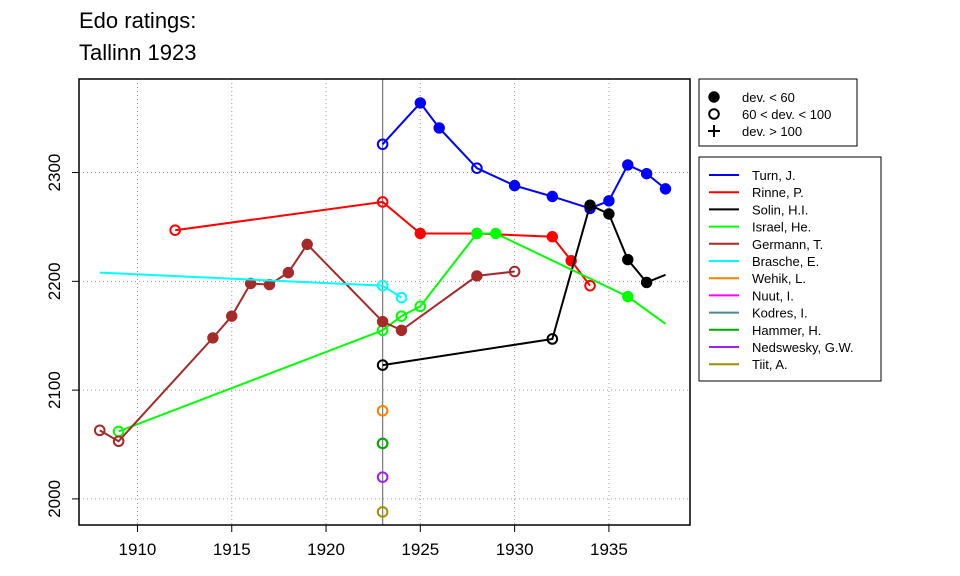  I want to click on legend-label: Brasche, E., so click(785, 261).